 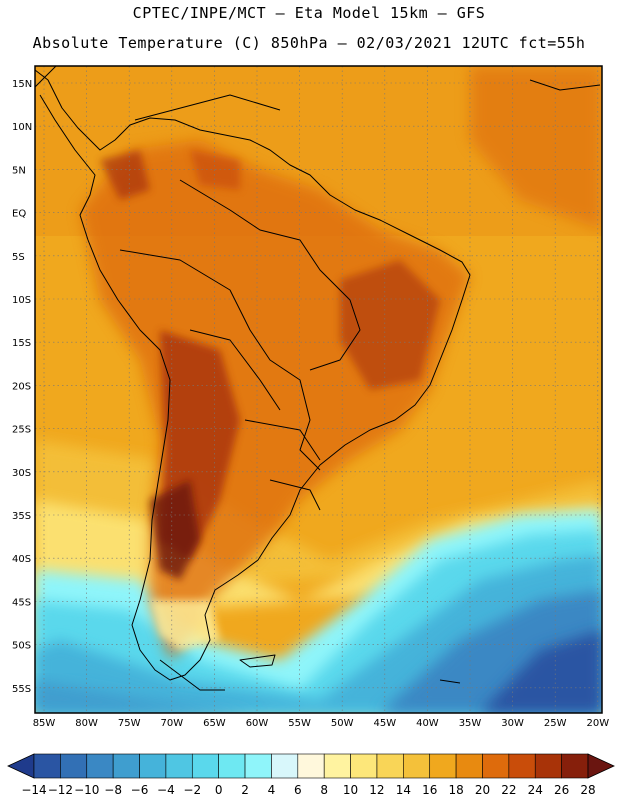 What do you see at coordinates (535, 790) in the screenshot?
I see `colorbar-tick-label: 24` at bounding box center [535, 790].